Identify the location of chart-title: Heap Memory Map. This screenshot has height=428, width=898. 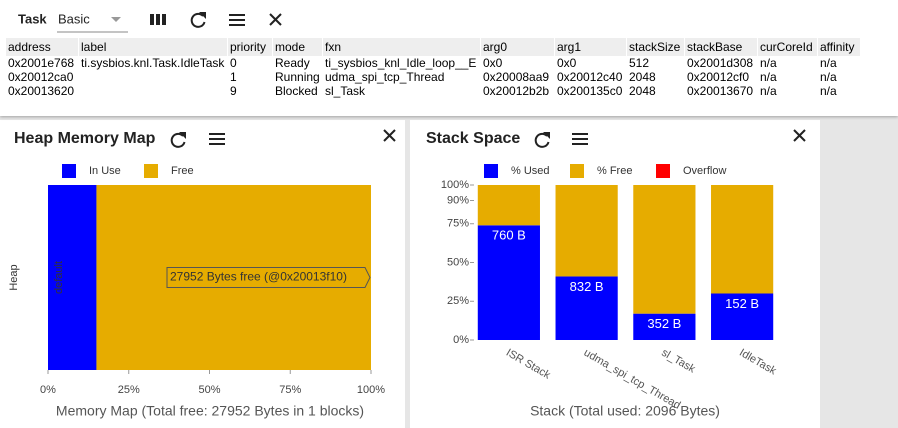
(85, 138).